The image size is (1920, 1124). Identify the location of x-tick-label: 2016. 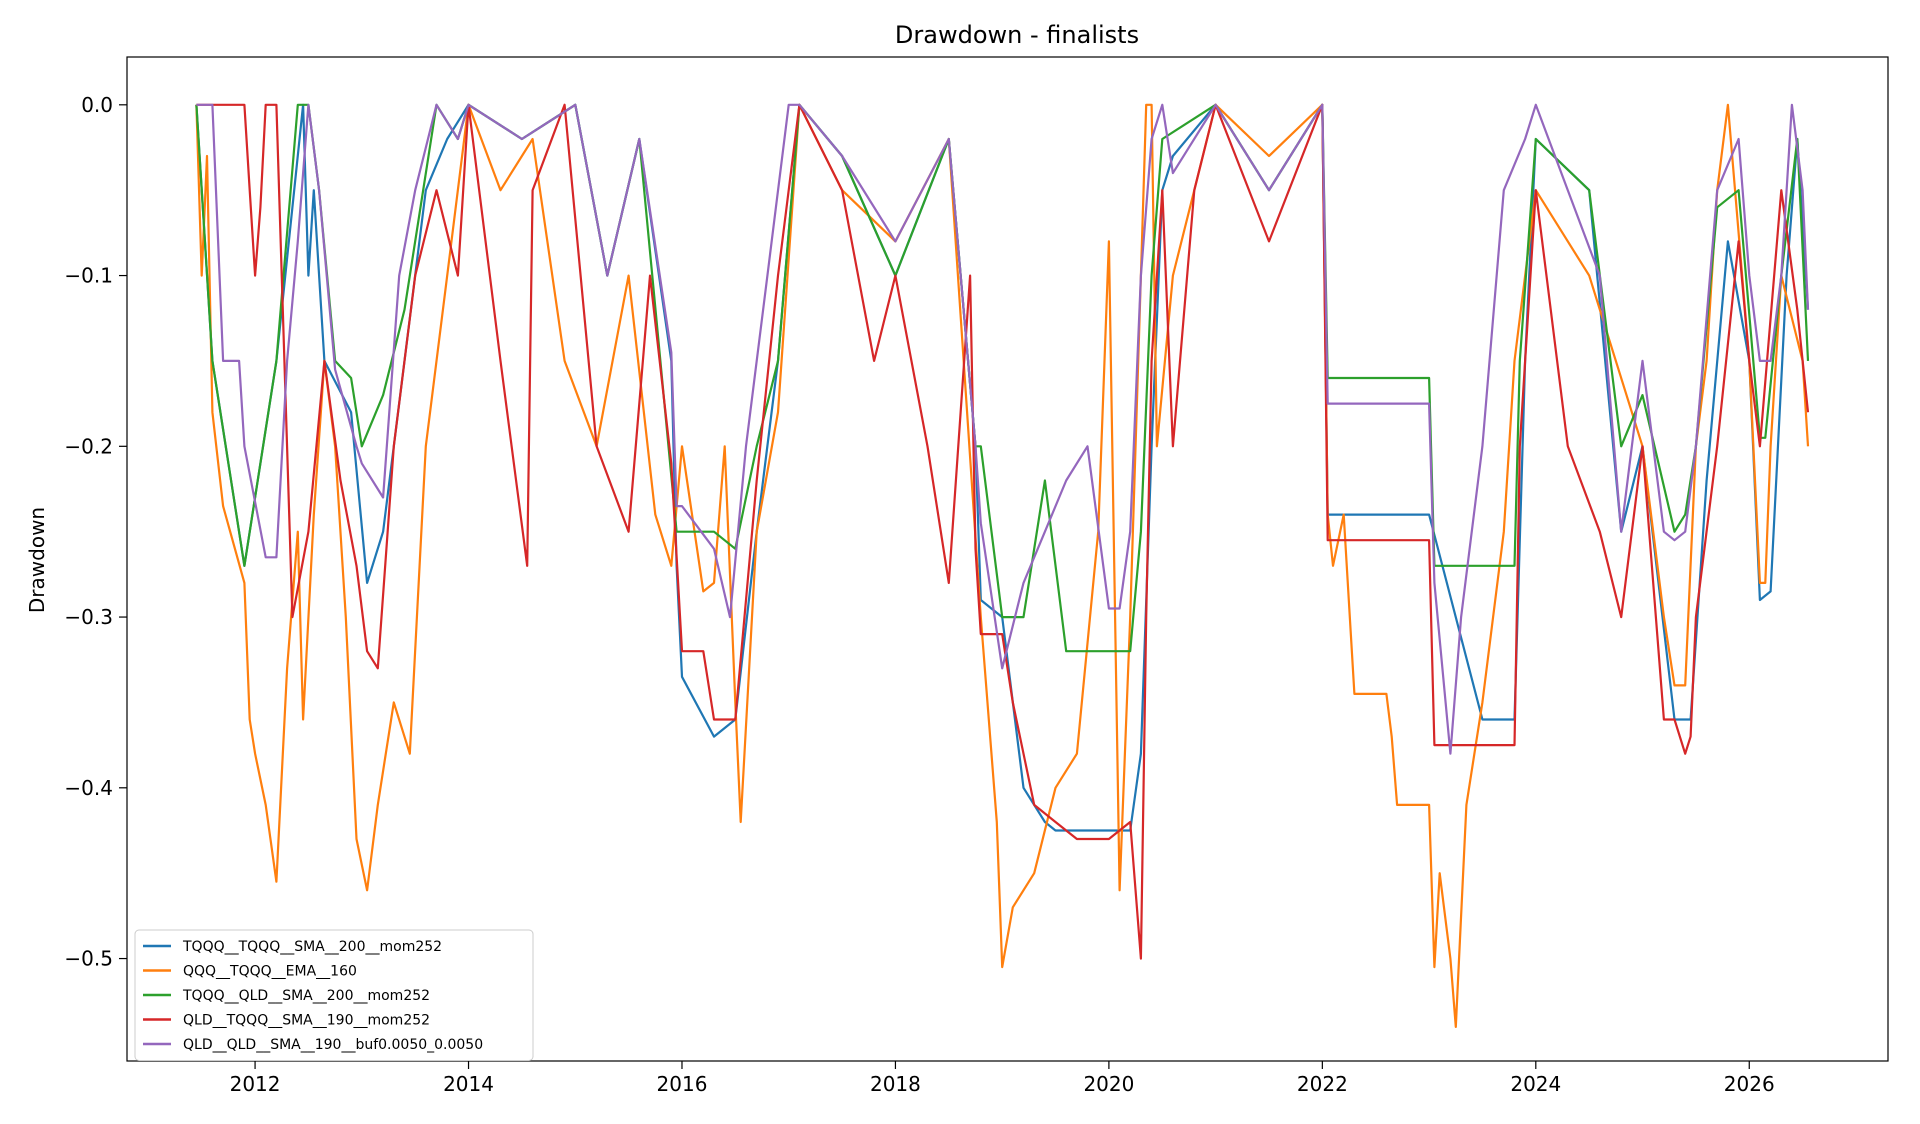
(682, 1084).